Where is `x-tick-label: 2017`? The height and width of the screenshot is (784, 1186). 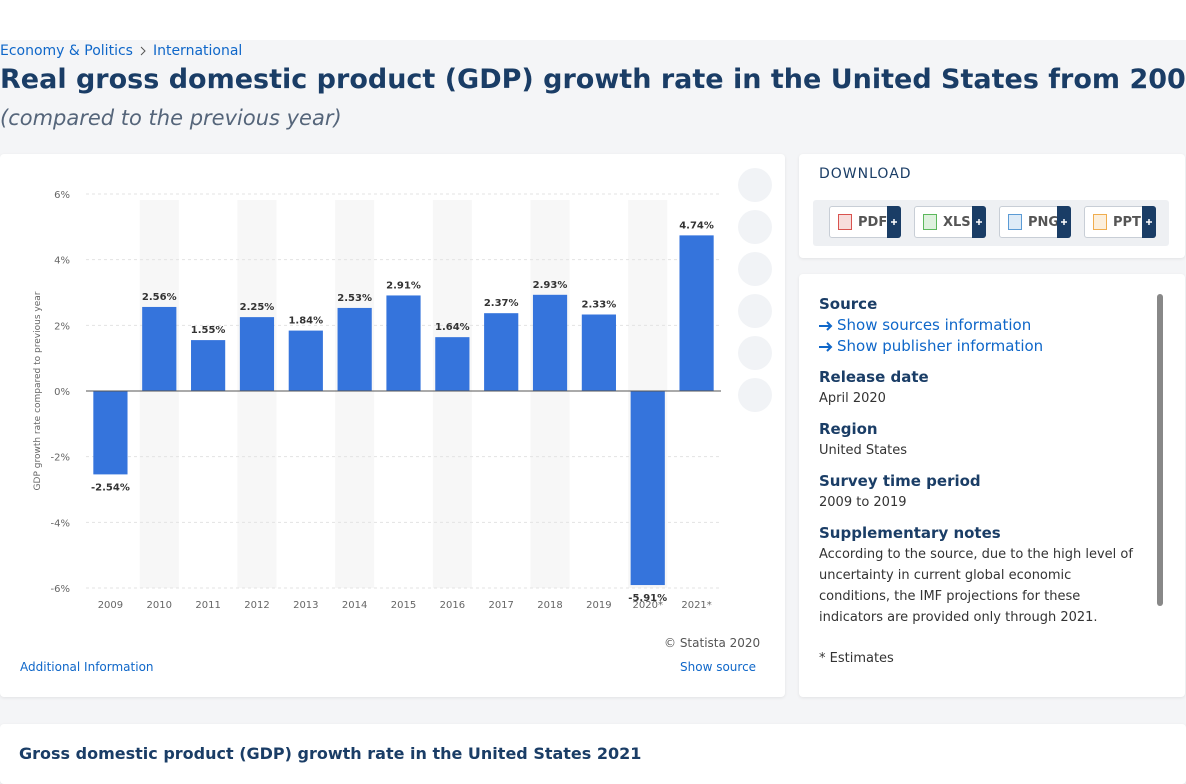 x-tick-label: 2017 is located at coordinates (500, 605).